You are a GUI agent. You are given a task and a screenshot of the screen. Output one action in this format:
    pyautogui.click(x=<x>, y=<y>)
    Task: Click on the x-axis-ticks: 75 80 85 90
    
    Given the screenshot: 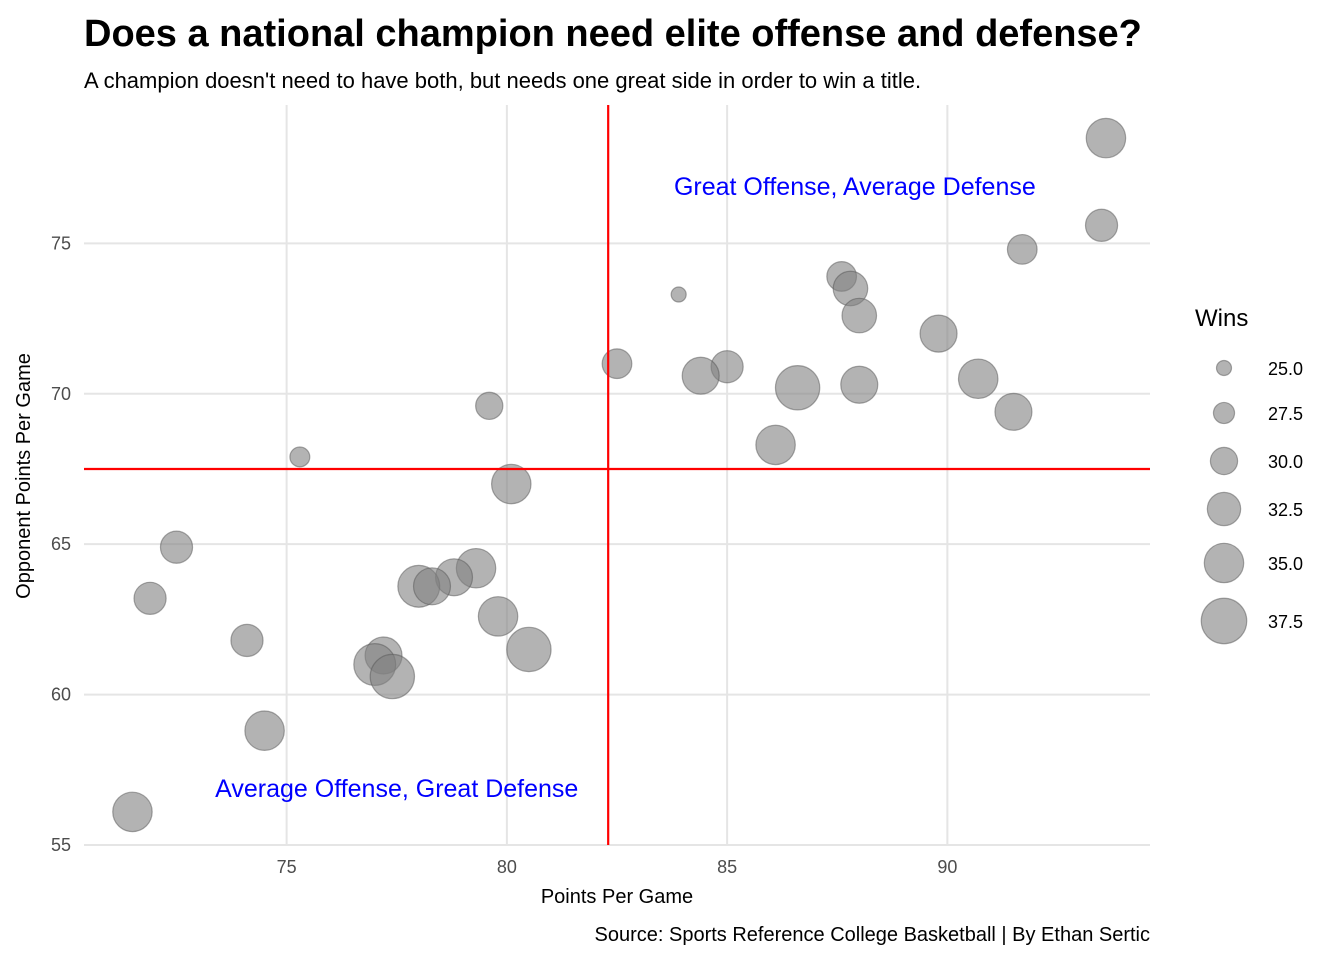 What is the action you would take?
    pyautogui.click(x=617, y=867)
    